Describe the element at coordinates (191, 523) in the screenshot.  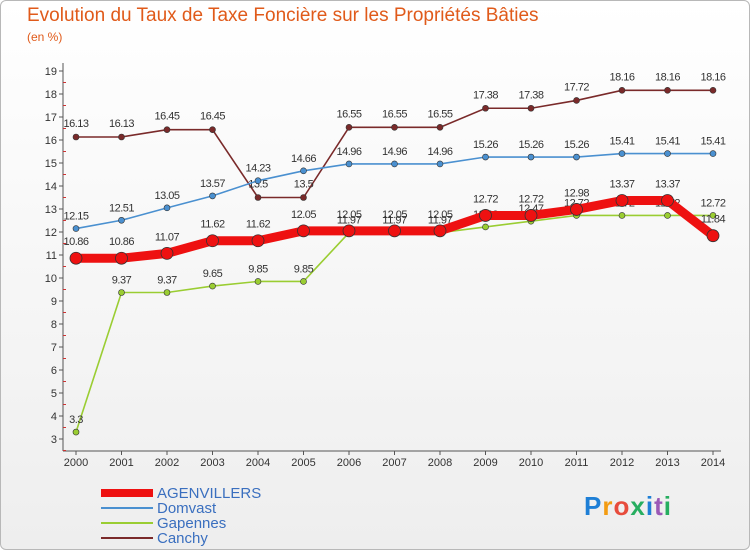
I see `legend-label-gapennes: Gapennes` at that location.